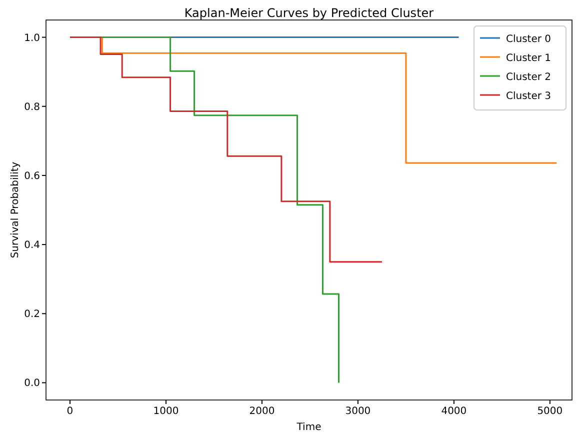 Image resolution: width=586 pixels, height=441 pixels. What do you see at coordinates (529, 77) in the screenshot?
I see `legend-label: Cluster 2` at bounding box center [529, 77].